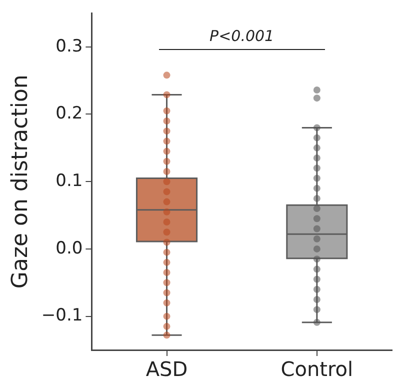 The width and height of the screenshot is (400, 392). Describe the element at coordinates (69, 46) in the screenshot. I see `y-tick-label: 0.3` at that location.